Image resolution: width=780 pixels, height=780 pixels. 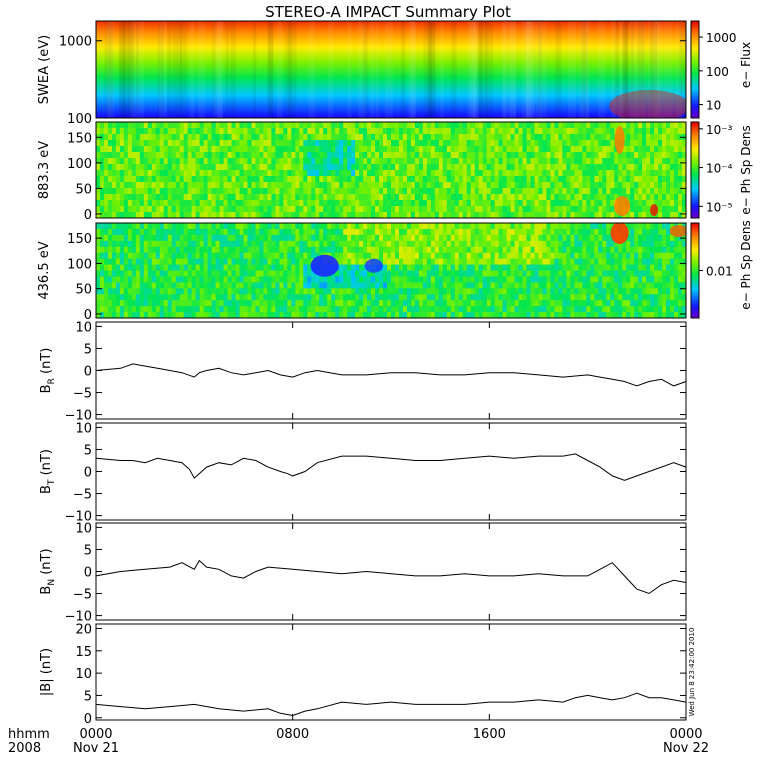 I want to click on y-tick-label: 0, so click(x=88, y=473).